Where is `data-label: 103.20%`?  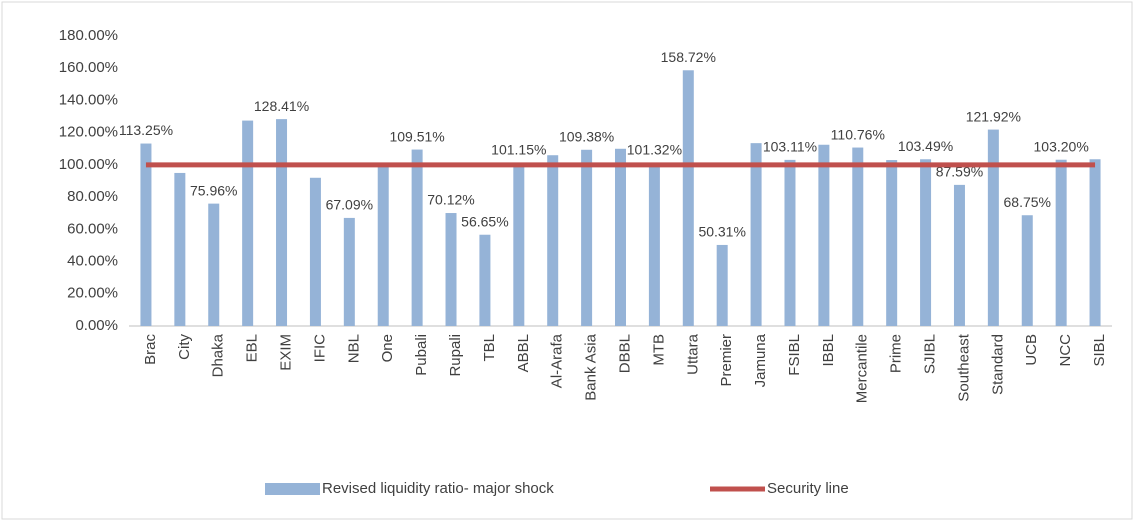 data-label: 103.20% is located at coordinates (1061, 146).